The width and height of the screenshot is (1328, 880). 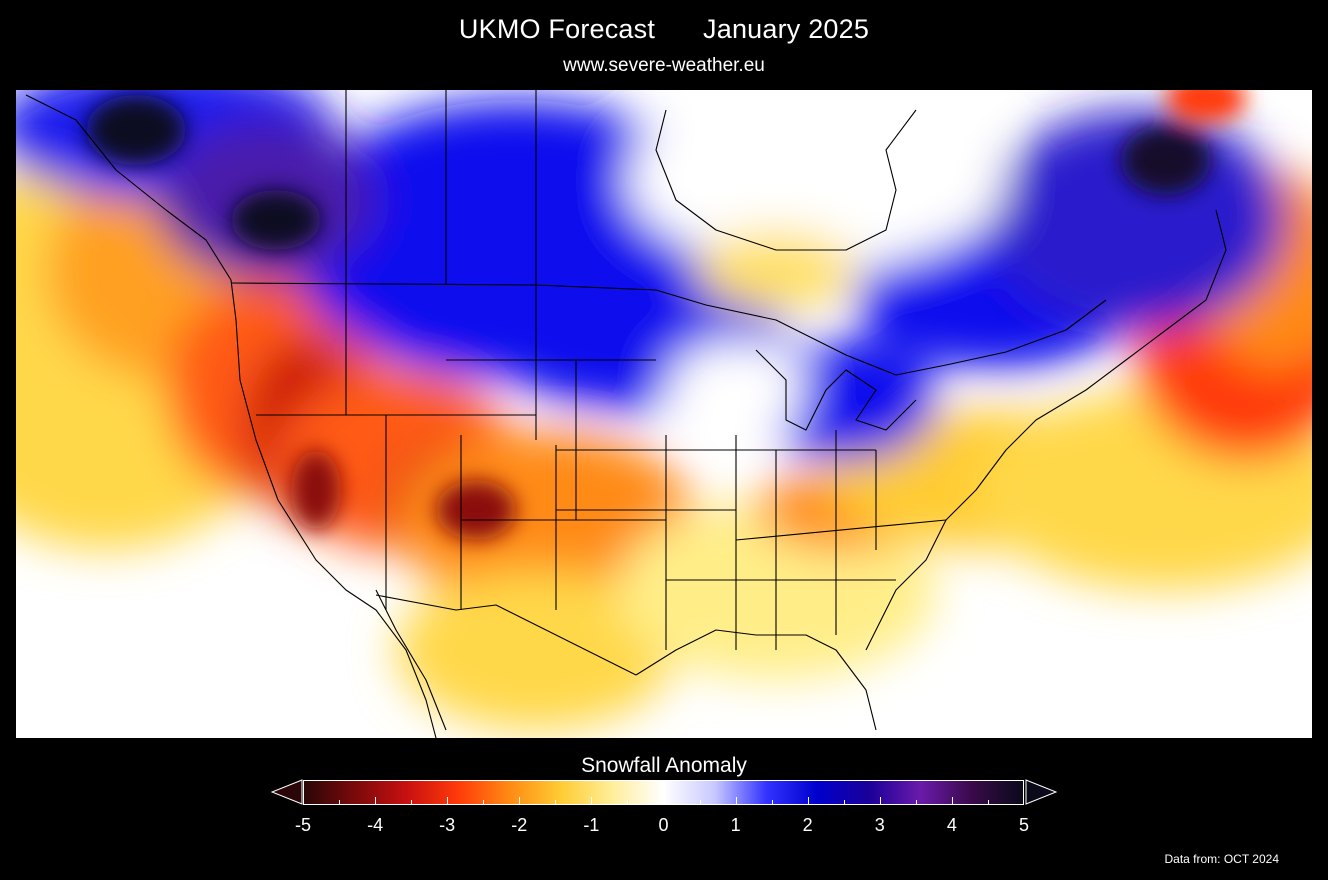 I want to click on colorbar-tick-label: -1, so click(x=591, y=825).